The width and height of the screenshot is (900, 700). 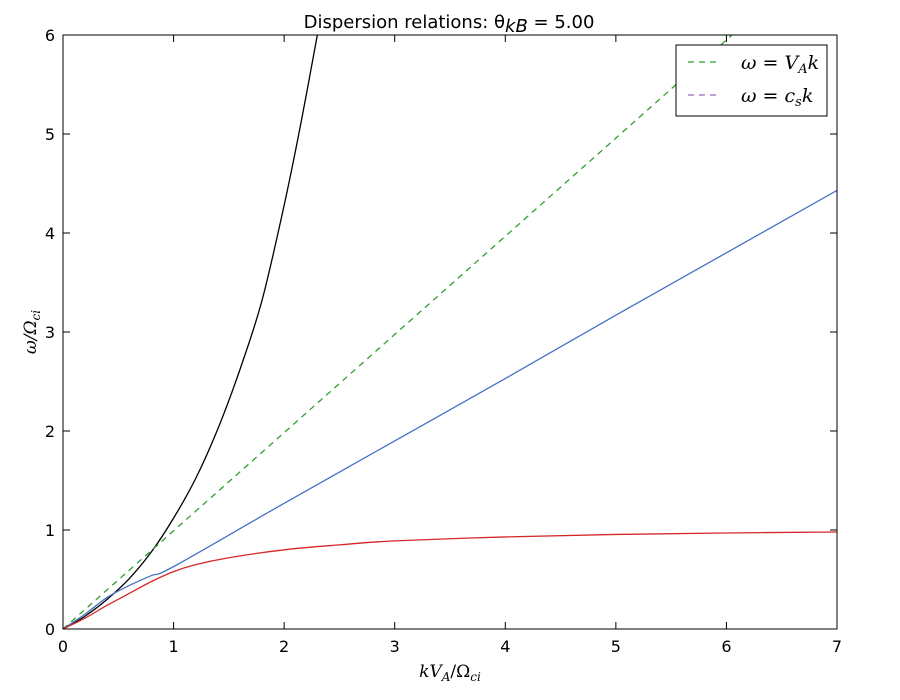 What do you see at coordinates (50, 629) in the screenshot?
I see `y-tick-label: 0` at bounding box center [50, 629].